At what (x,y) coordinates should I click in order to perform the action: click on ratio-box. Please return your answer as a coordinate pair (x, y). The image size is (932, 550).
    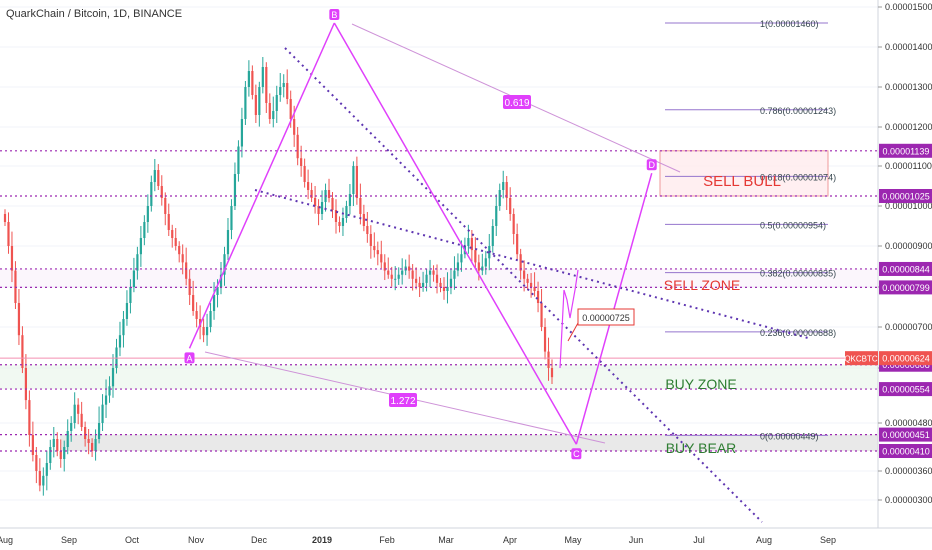
    Looking at the image, I should click on (517, 102).